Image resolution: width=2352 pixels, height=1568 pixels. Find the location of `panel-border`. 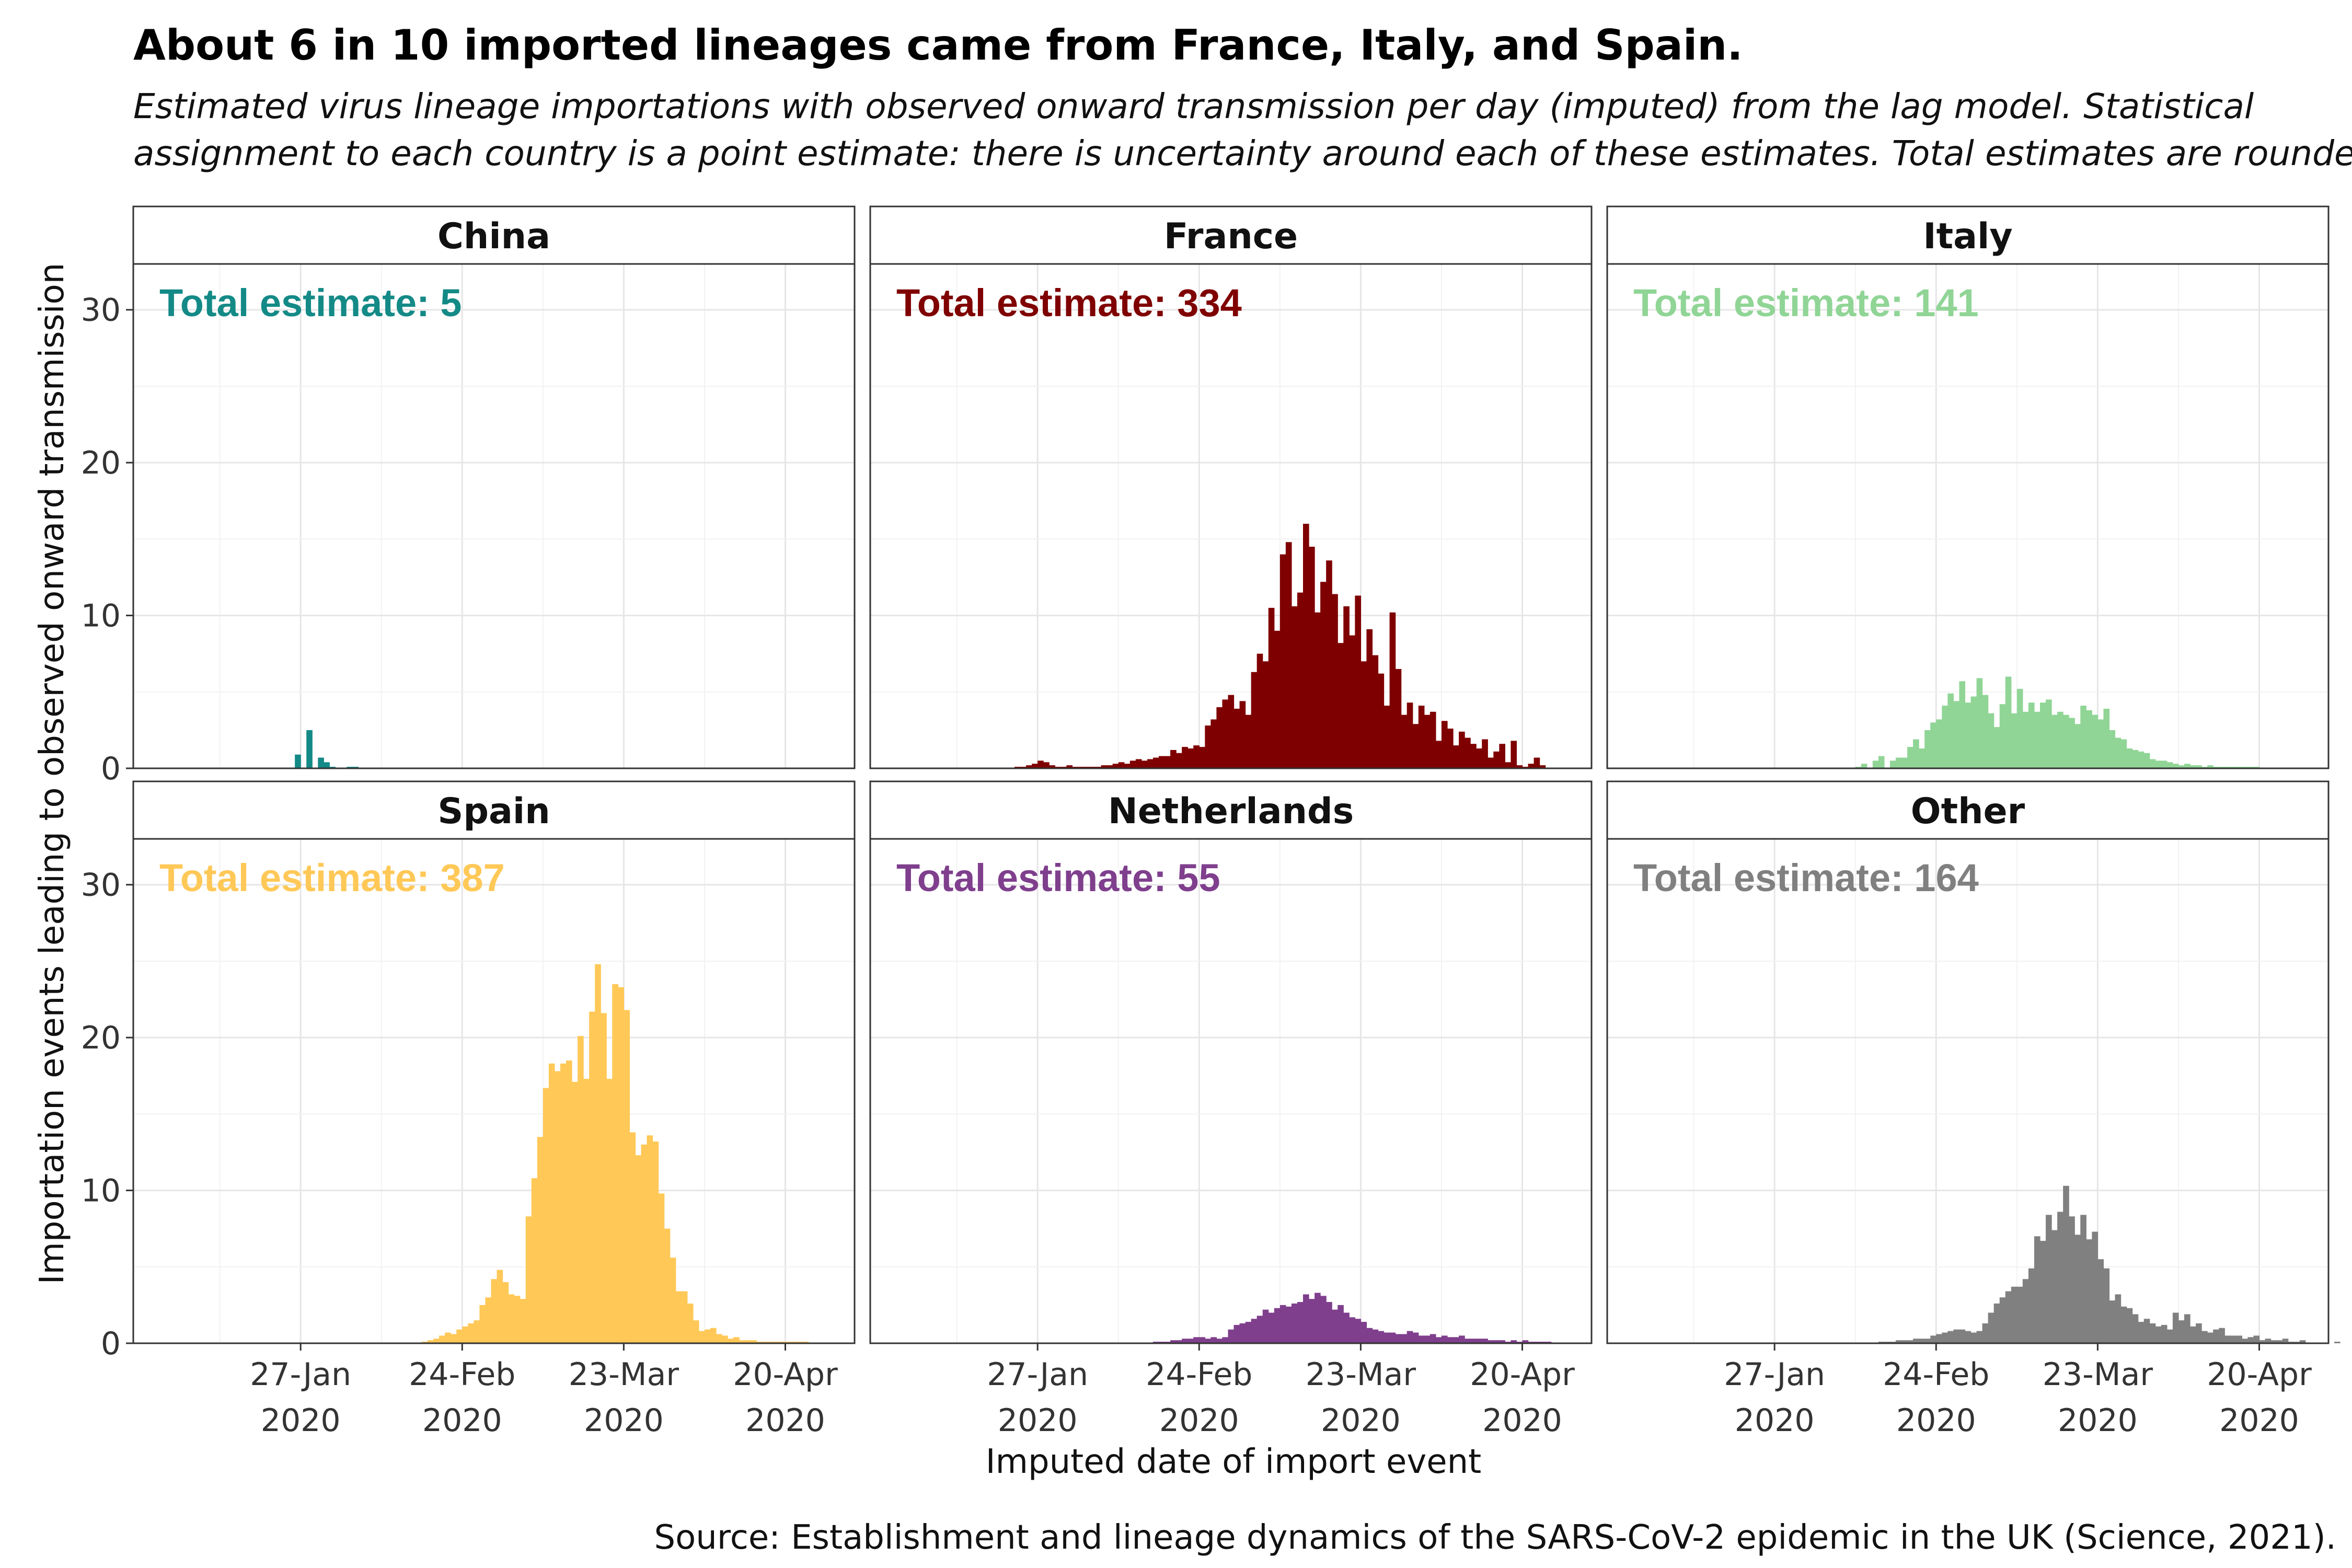

panel-border is located at coordinates (1231, 1091).